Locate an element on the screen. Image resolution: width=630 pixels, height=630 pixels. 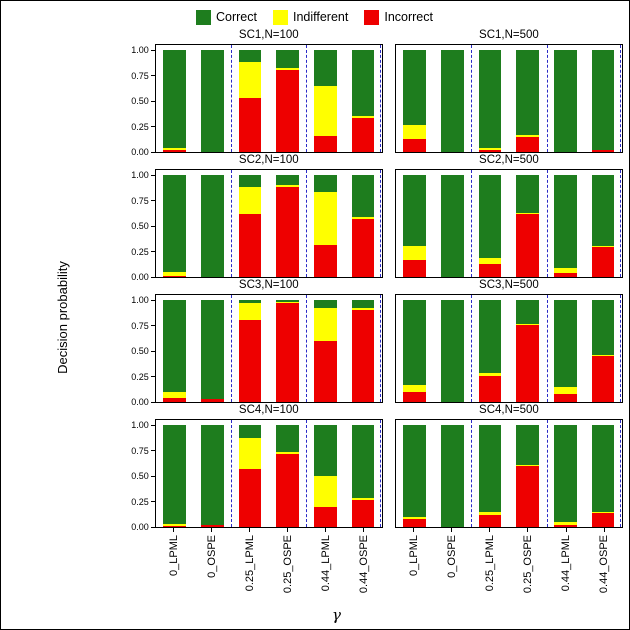
y-tick-label: 0.50 is located at coordinates (140, 101).